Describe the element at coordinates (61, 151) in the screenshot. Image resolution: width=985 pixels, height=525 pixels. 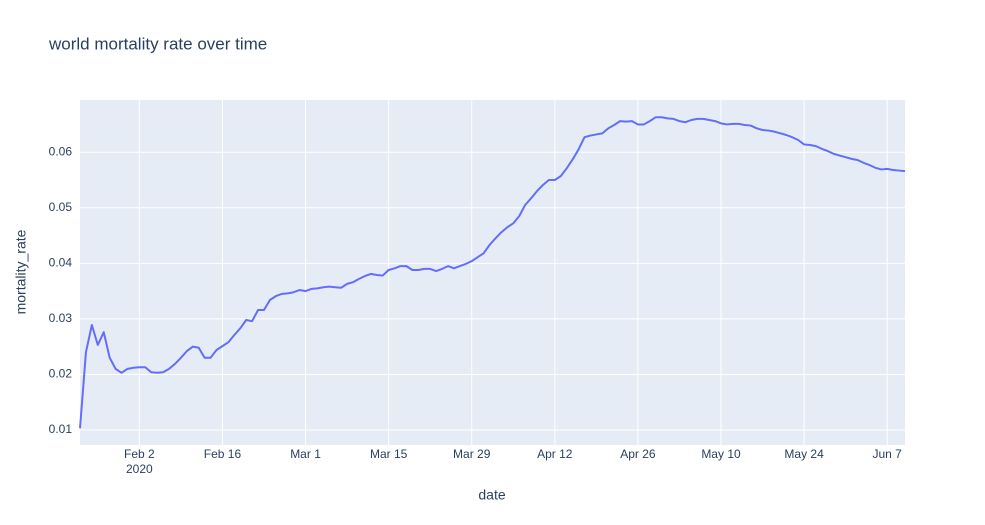
I see `y-tick-label: 0.06` at that location.